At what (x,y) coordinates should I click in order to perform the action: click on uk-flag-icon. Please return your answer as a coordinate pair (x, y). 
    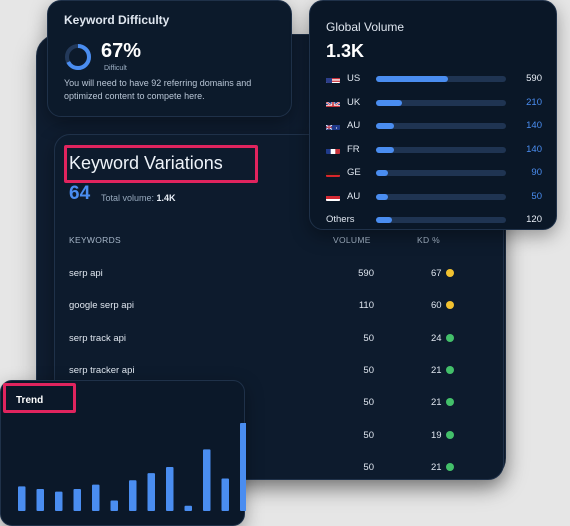
    Looking at the image, I should click on (333, 102).